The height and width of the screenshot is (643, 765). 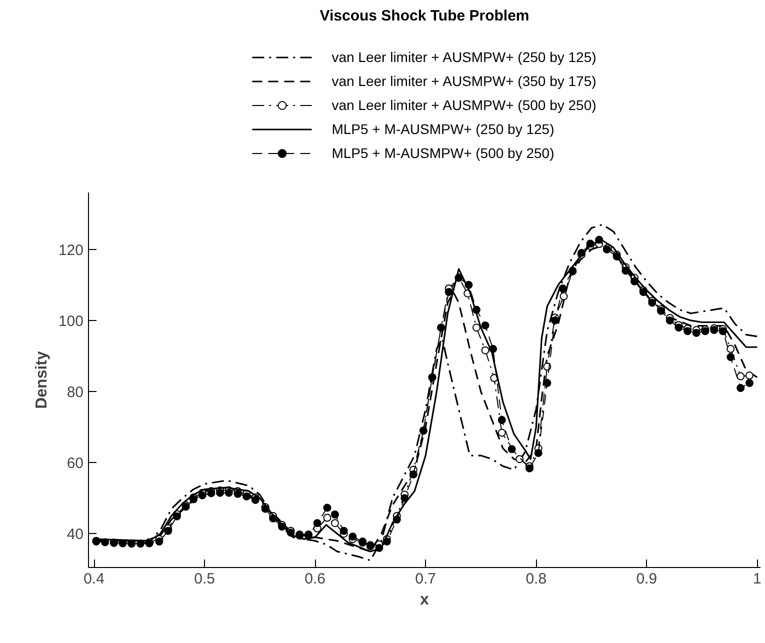 What do you see at coordinates (41, 380) in the screenshot?
I see `y-axis-title: Density` at bounding box center [41, 380].